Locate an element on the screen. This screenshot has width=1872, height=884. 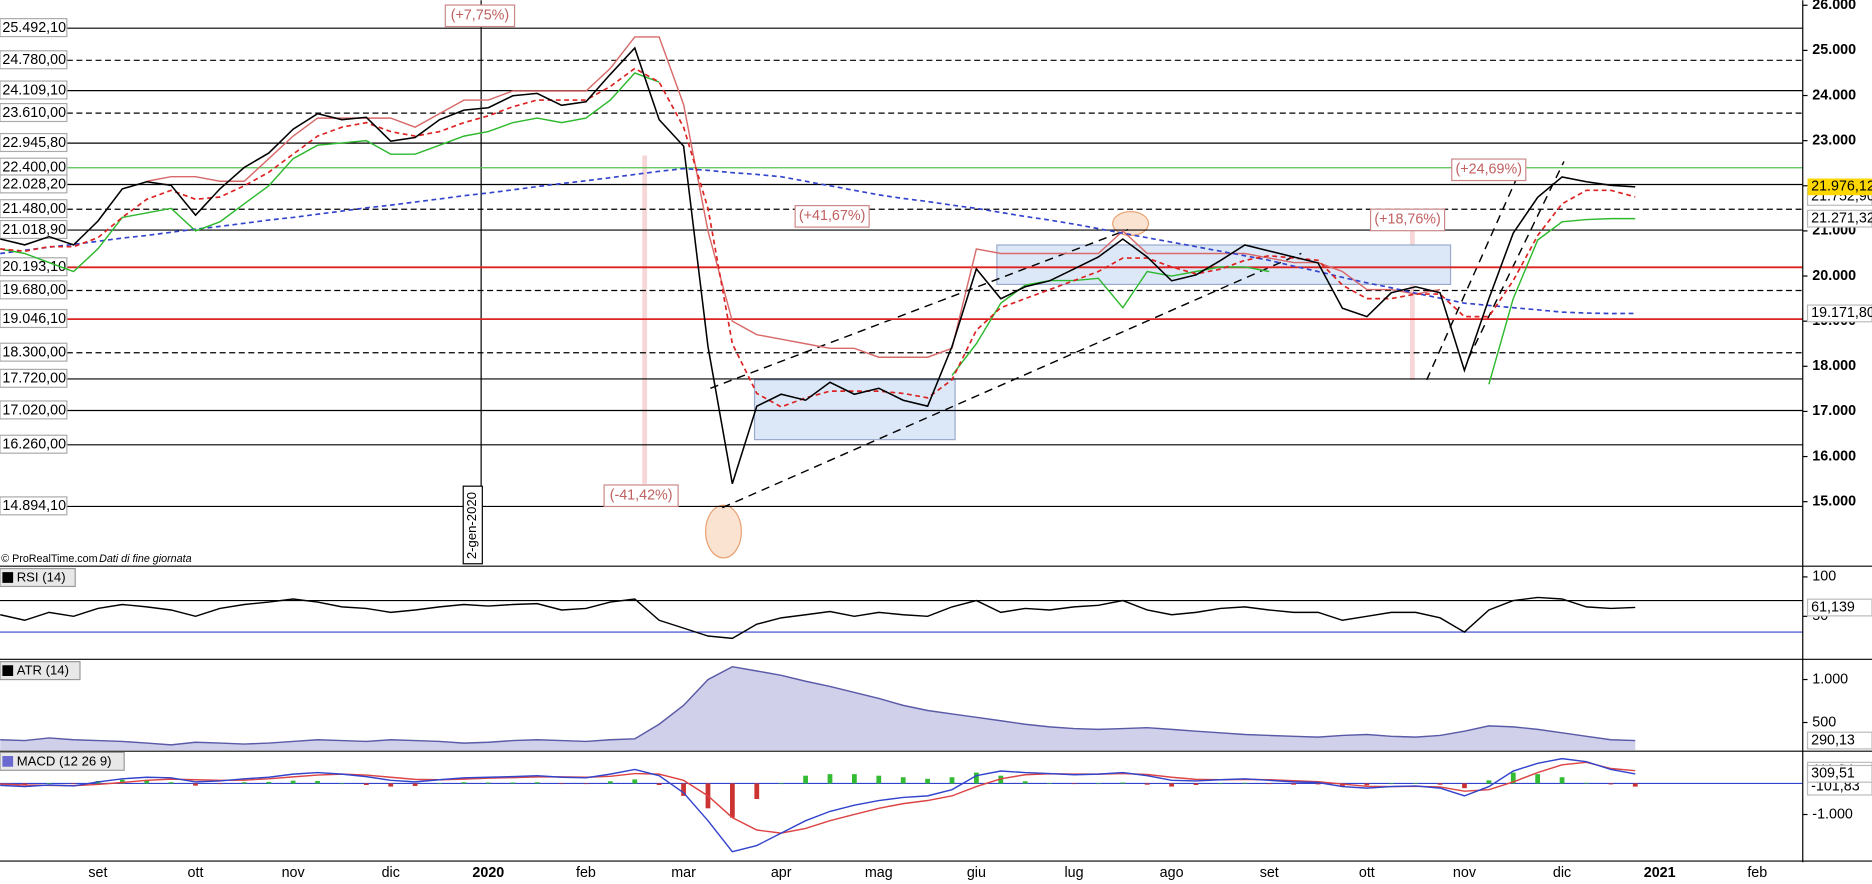
level-label: 19.680,00 is located at coordinates (34, 290).